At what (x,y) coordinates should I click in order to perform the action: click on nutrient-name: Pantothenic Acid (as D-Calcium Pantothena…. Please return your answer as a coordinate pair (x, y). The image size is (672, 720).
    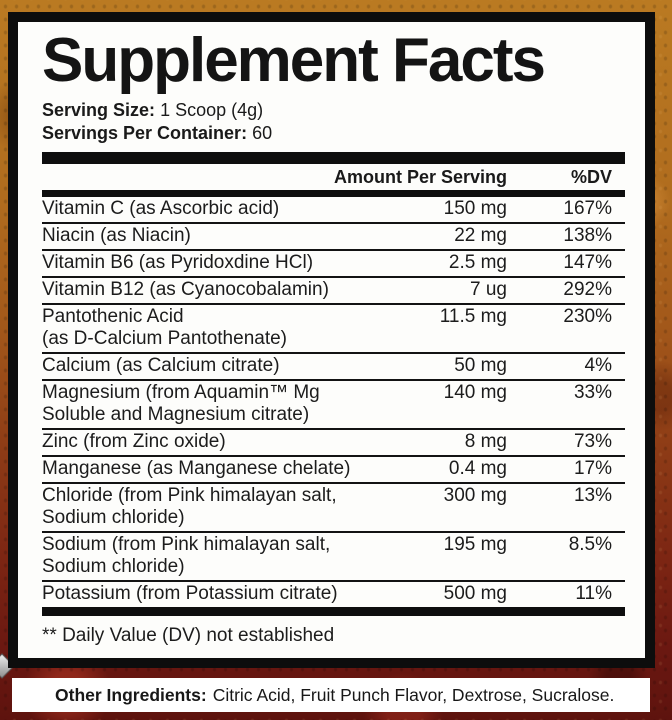
    Looking at the image, I should click on (164, 327).